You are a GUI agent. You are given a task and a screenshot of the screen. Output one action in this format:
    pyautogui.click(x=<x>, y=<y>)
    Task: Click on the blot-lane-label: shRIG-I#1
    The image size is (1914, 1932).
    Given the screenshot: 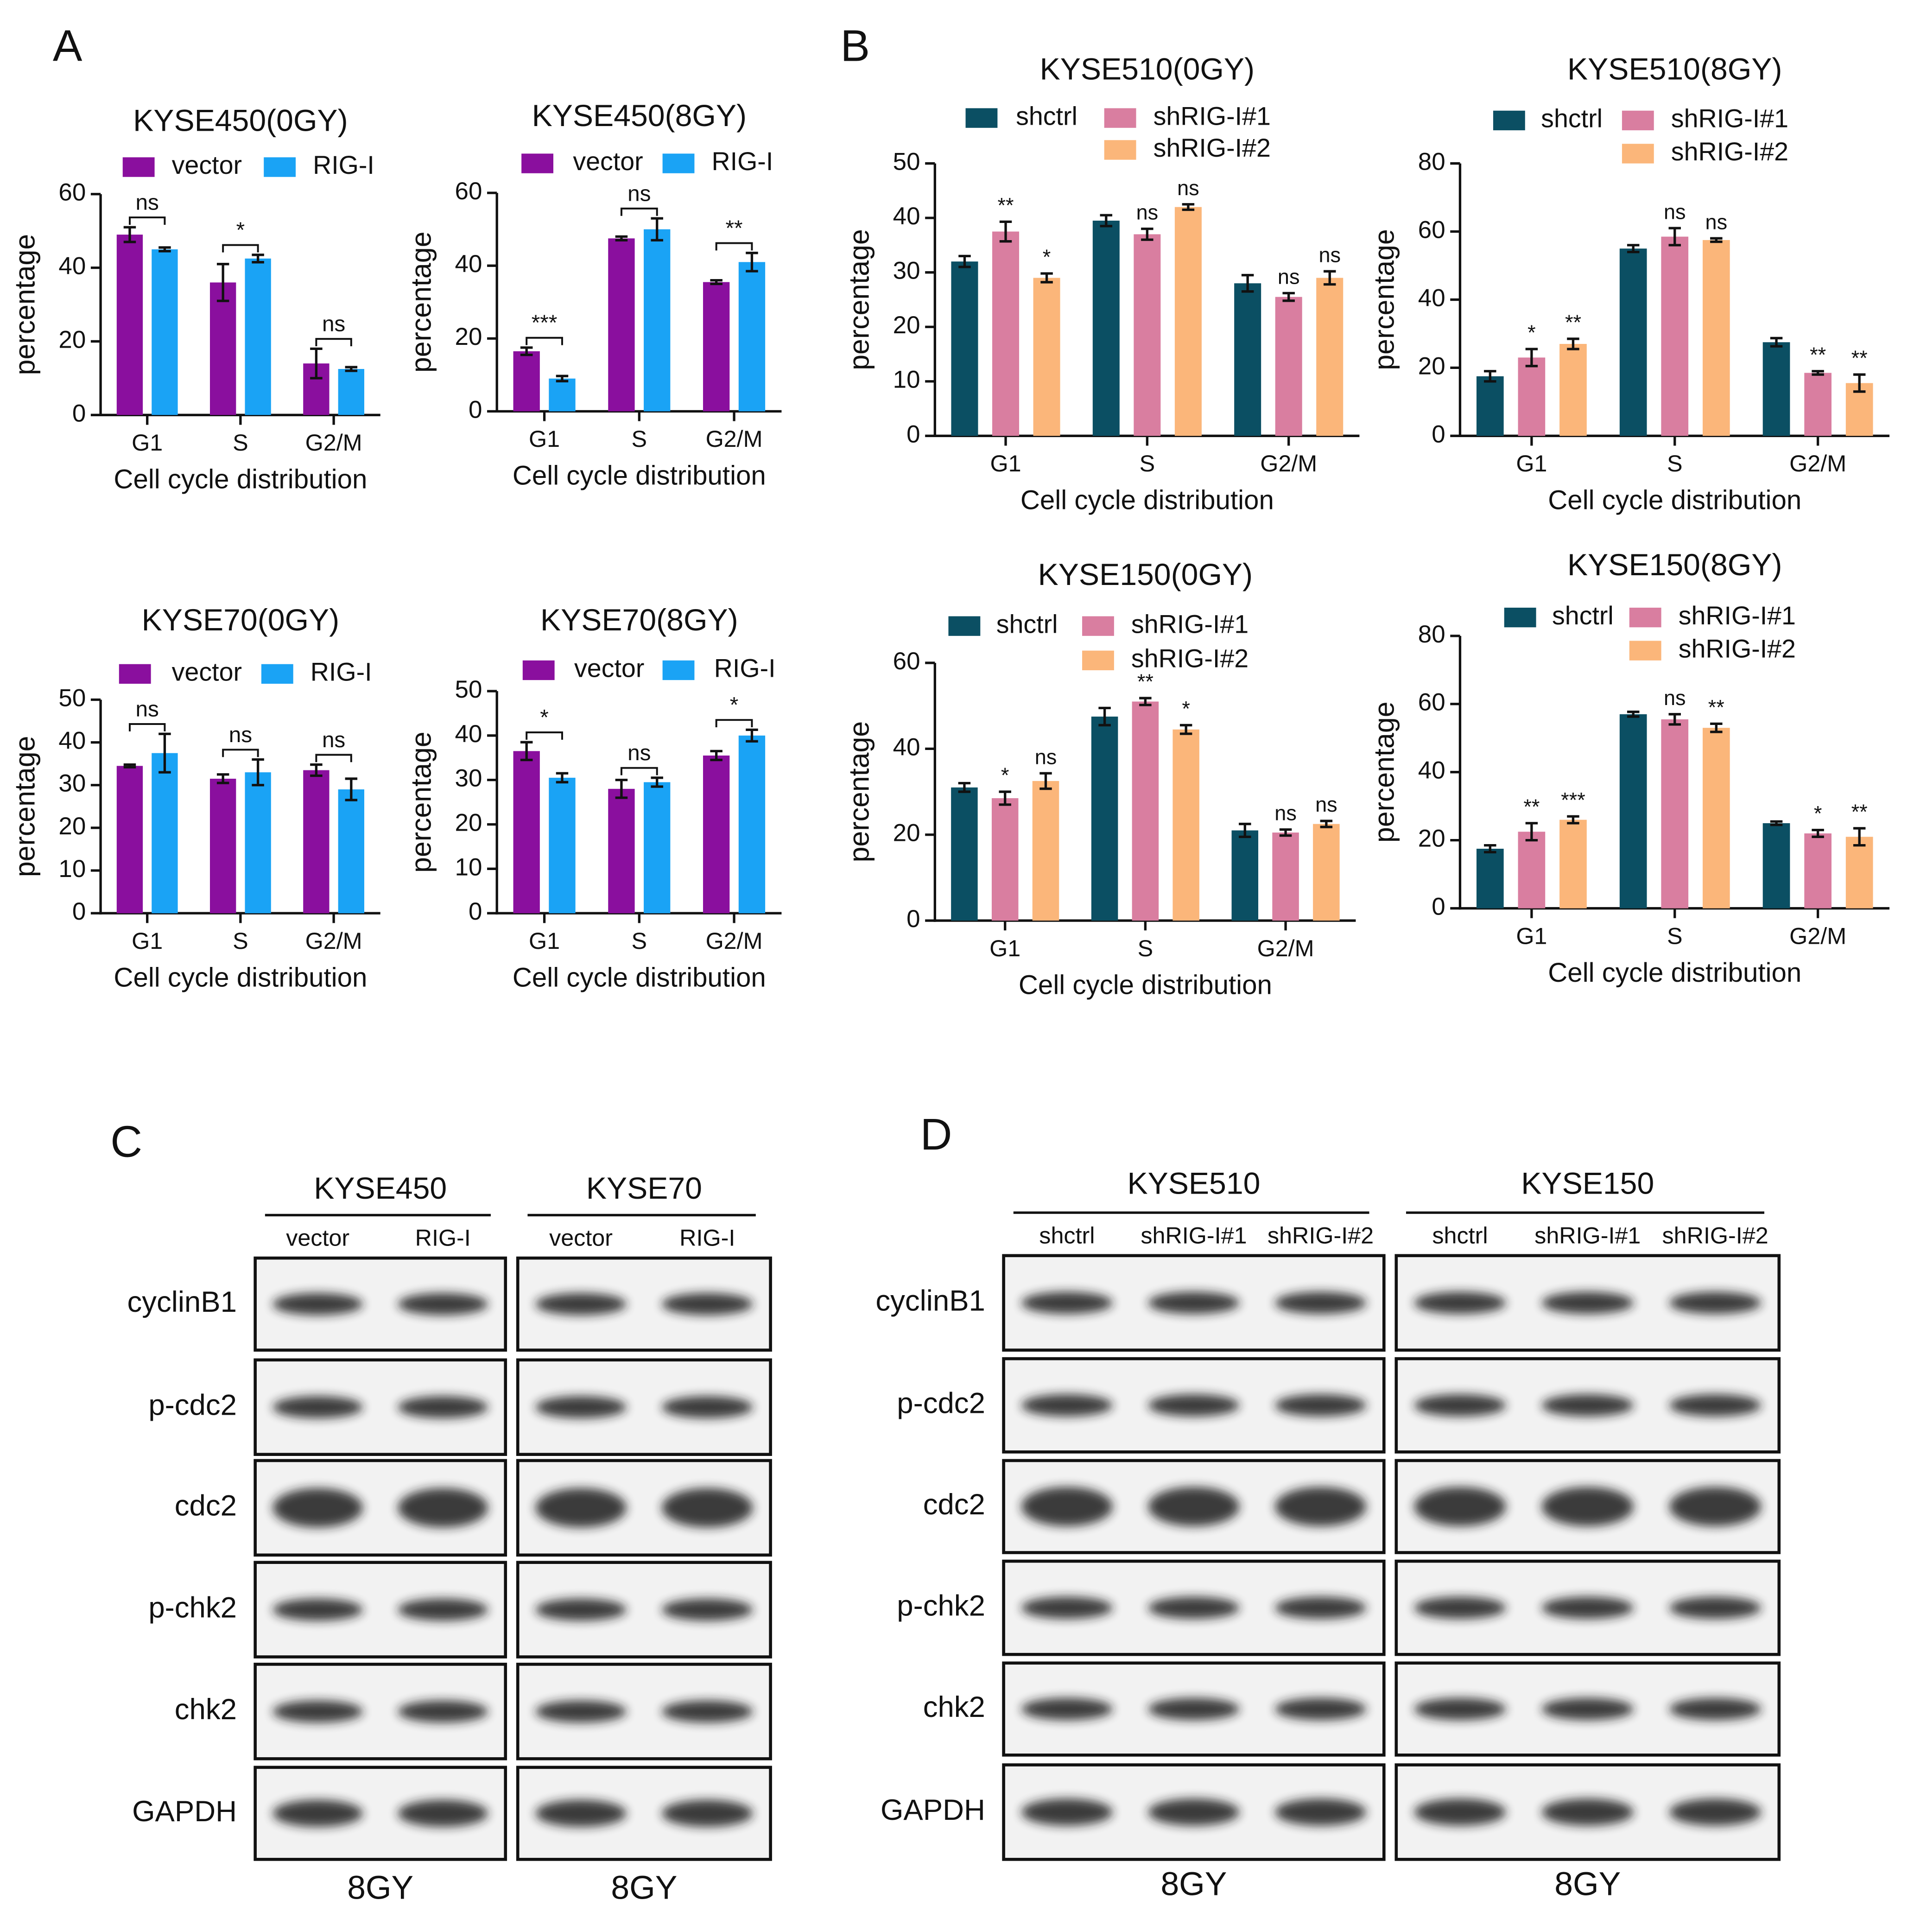 What is the action you would take?
    pyautogui.click(x=1194, y=1235)
    